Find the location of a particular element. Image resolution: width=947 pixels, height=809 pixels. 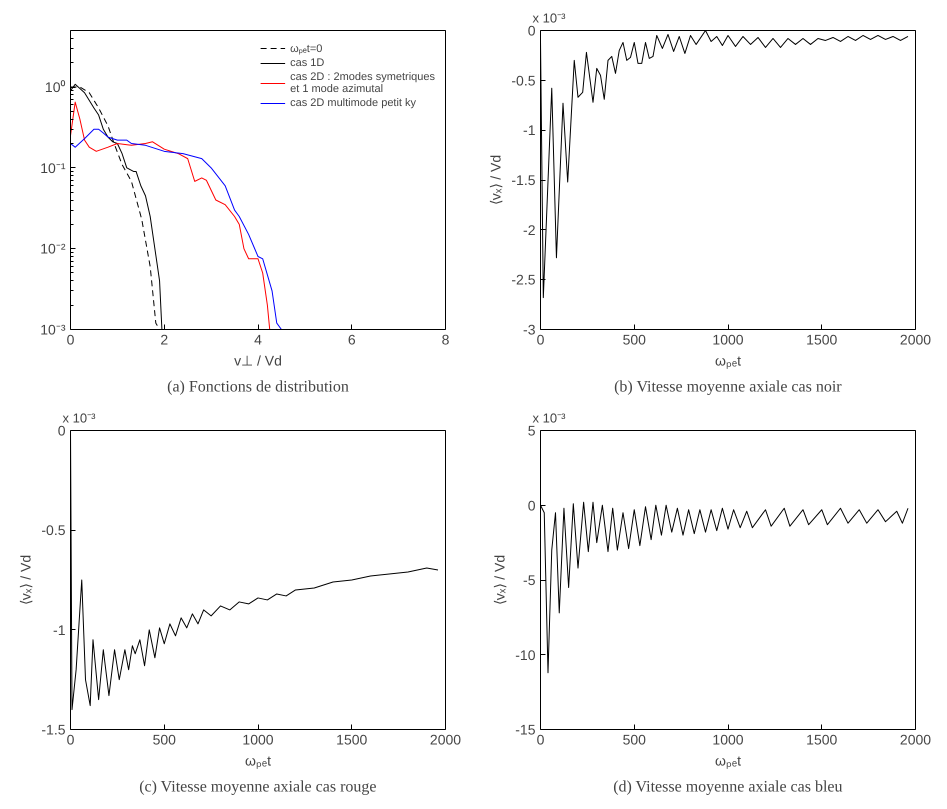

y-tick-label: 5 is located at coordinates (532, 430).